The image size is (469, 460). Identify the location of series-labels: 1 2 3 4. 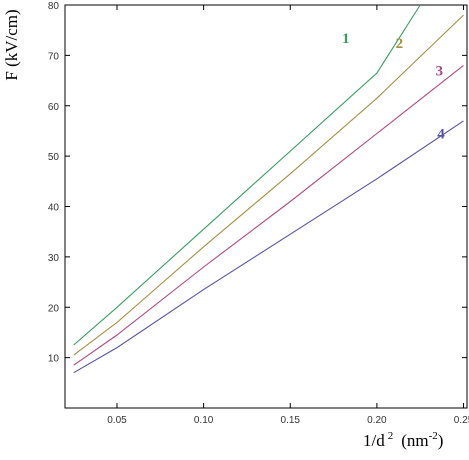
(393, 87).